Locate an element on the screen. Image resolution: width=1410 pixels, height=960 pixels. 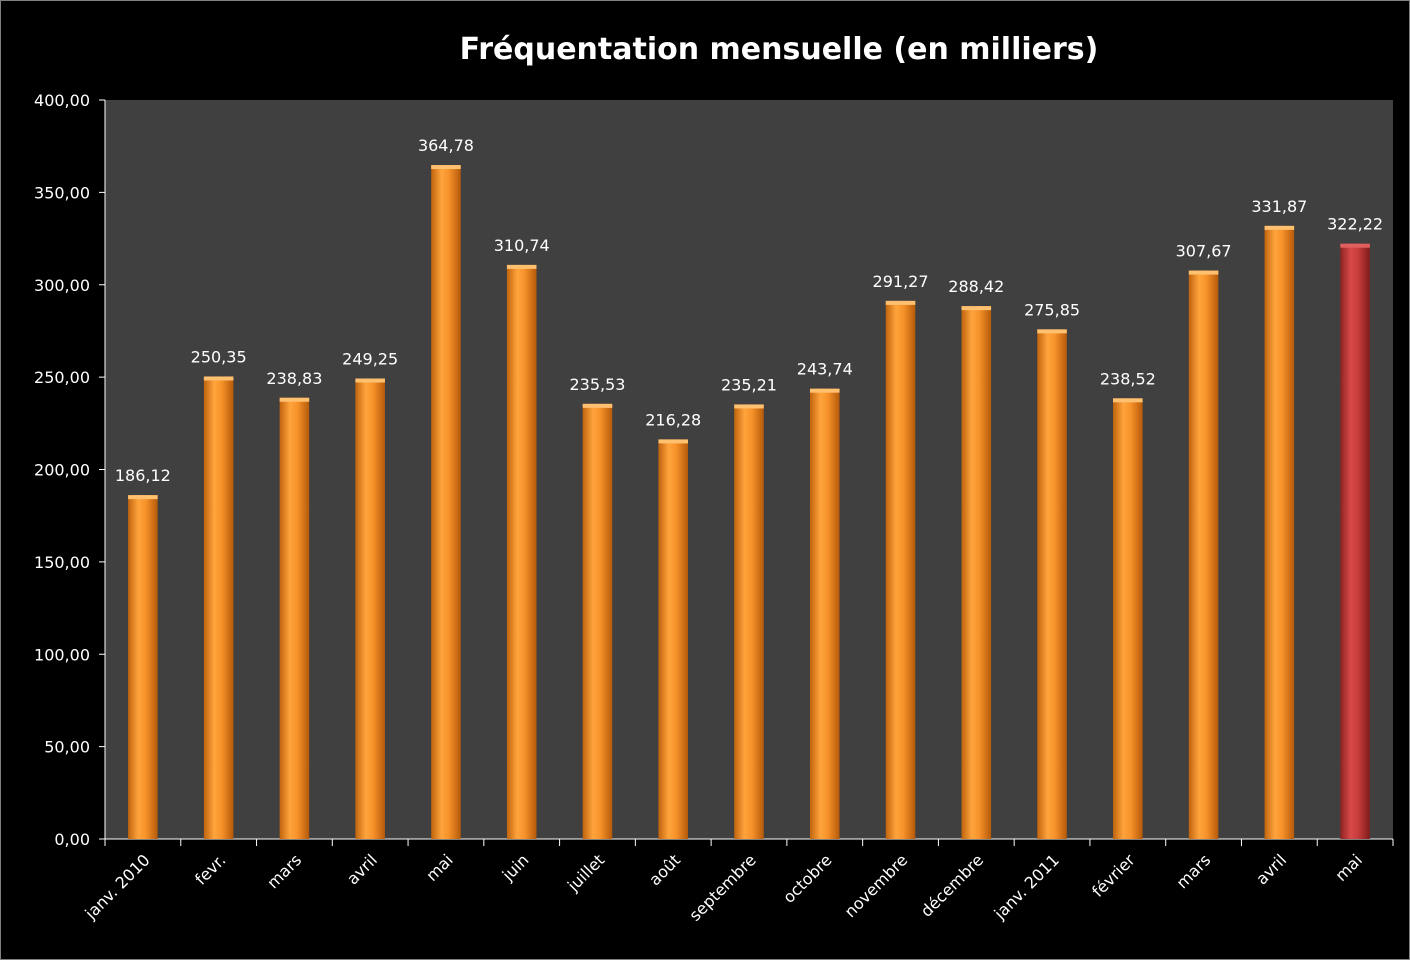
data-label: 186,12 is located at coordinates (143, 475).